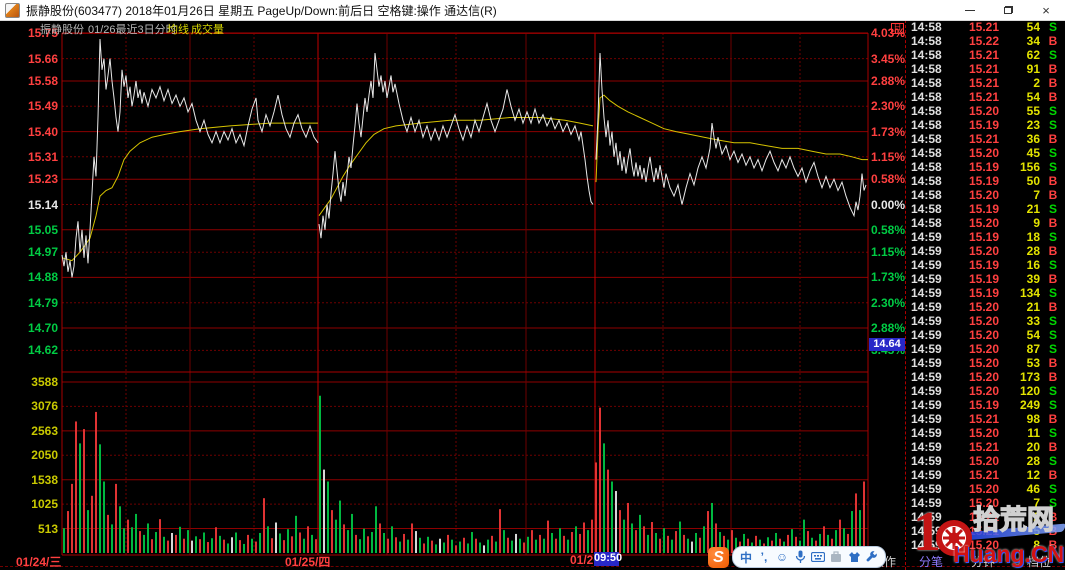 This screenshot has height=570, width=1065. Describe the element at coordinates (42, 229) in the screenshot. I see `price-axis-label: 15.05` at that location.